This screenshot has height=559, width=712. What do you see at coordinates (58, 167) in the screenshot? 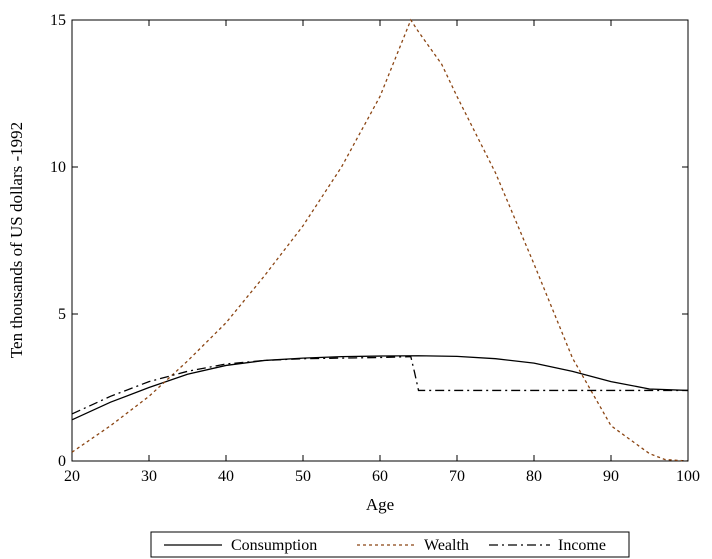
I see `y-tick-label-10: 10` at bounding box center [58, 167].